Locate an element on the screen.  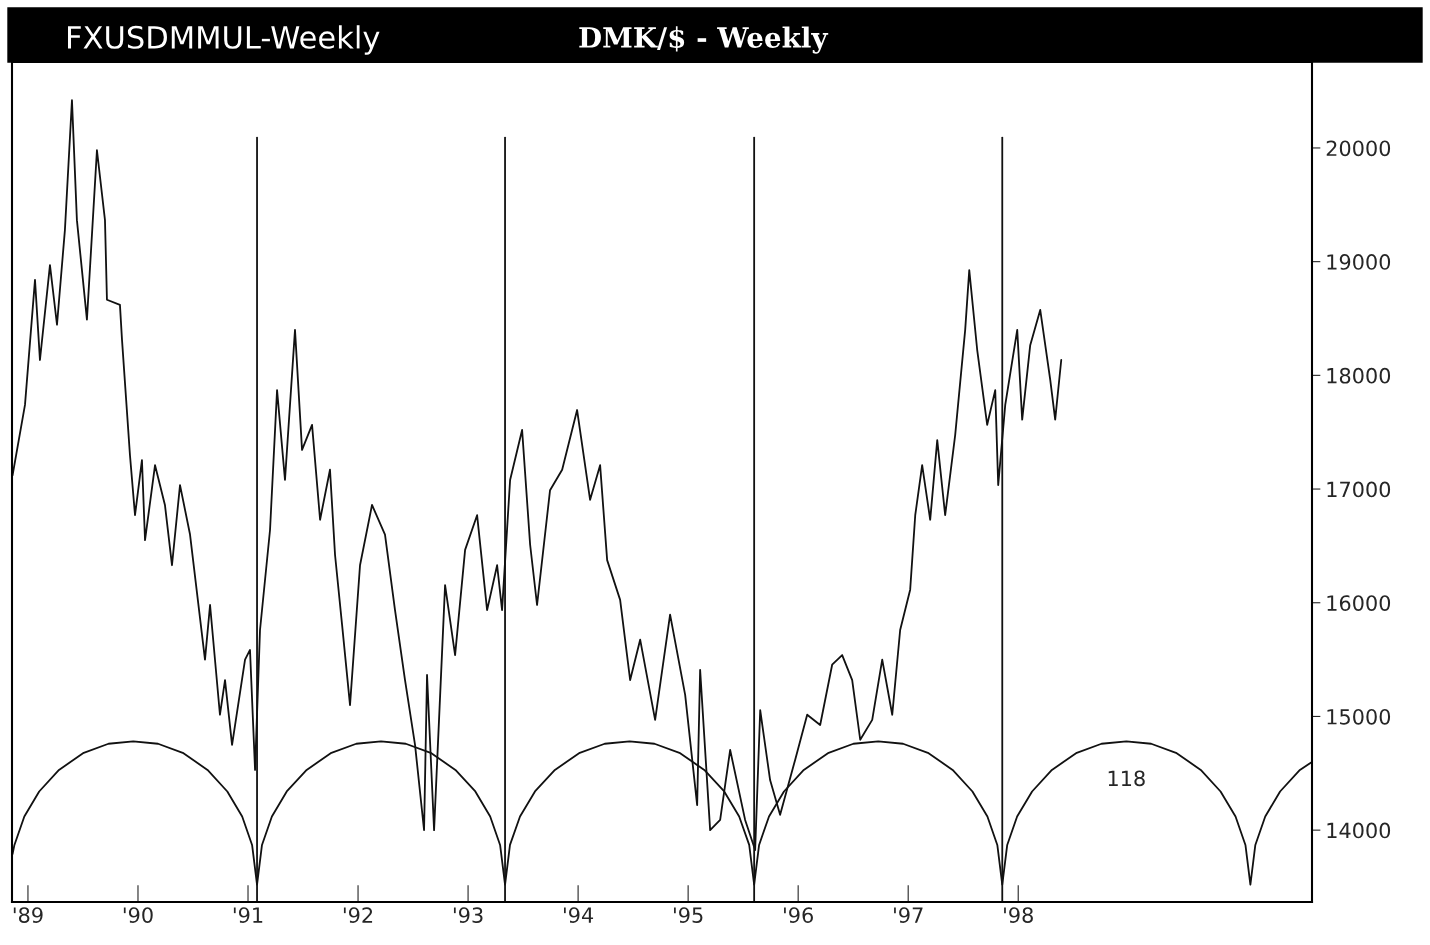
x-tick-label: '97 is located at coordinates (908, 915).